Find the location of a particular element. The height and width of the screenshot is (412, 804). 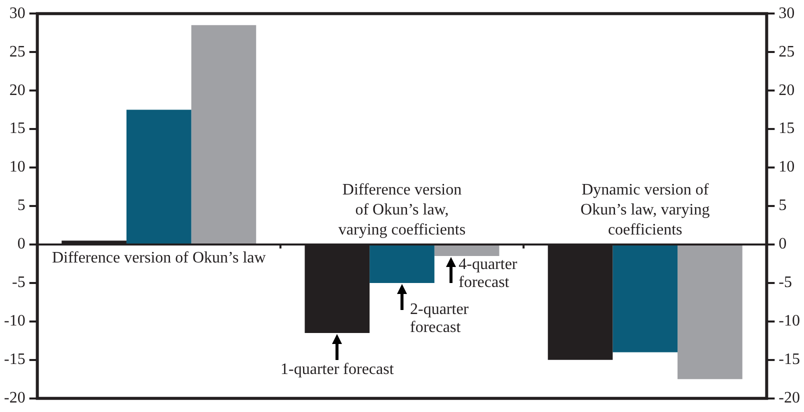

series-label: 2-quarter forecast is located at coordinates (440, 318).